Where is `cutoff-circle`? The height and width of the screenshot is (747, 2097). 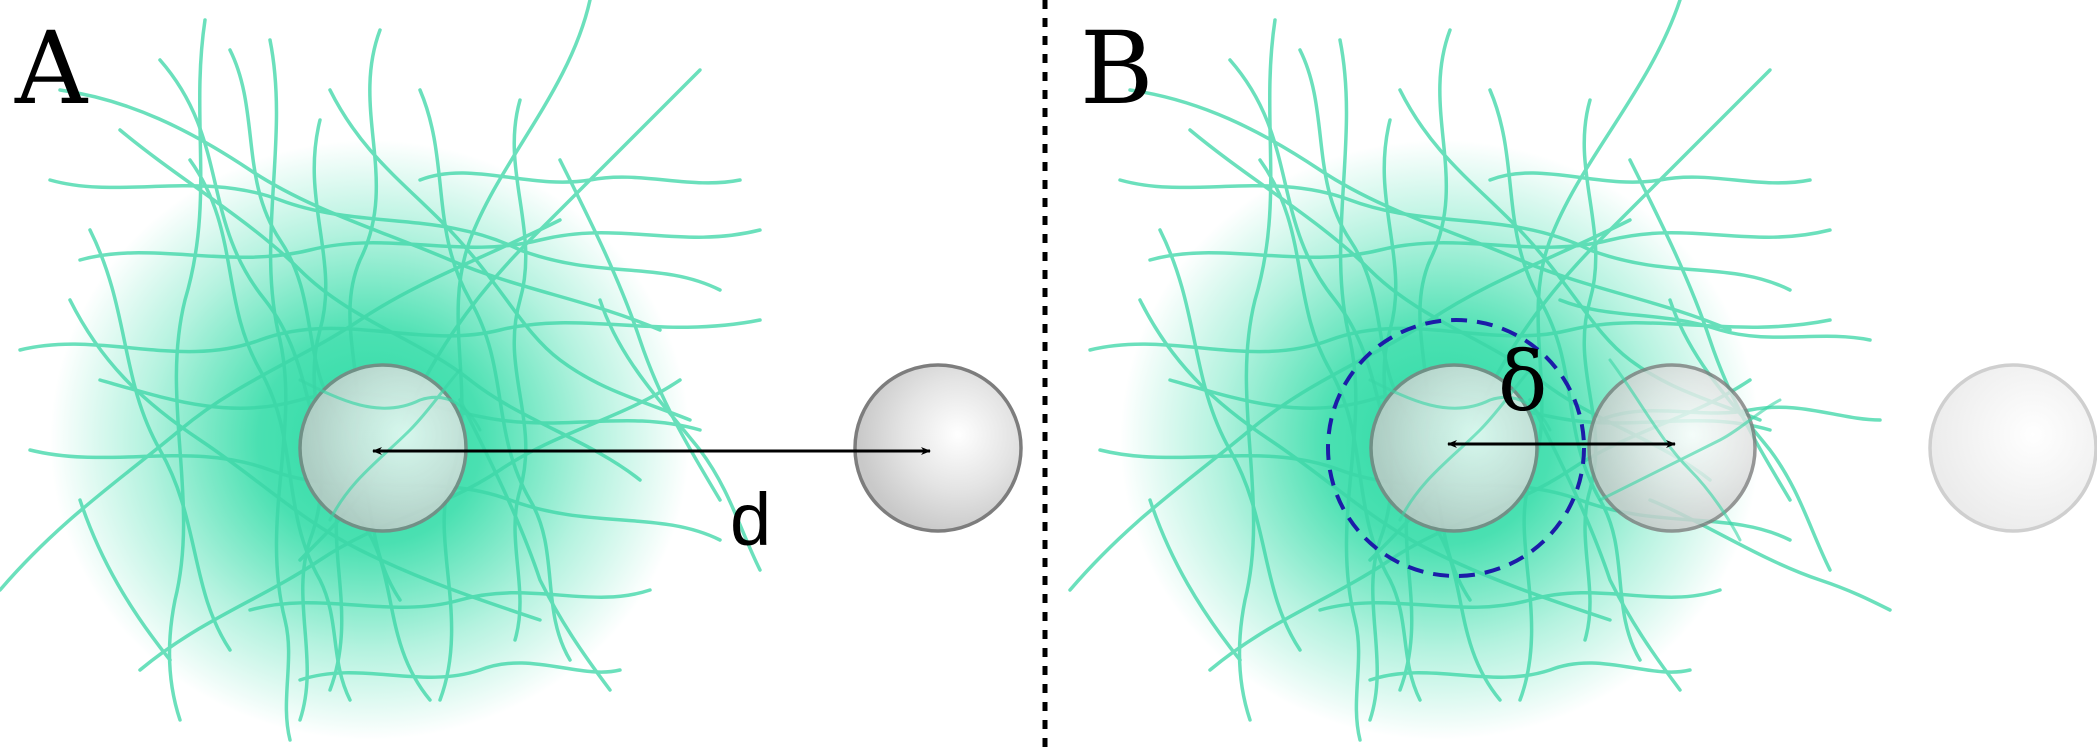 cutoff-circle is located at coordinates (1456, 448).